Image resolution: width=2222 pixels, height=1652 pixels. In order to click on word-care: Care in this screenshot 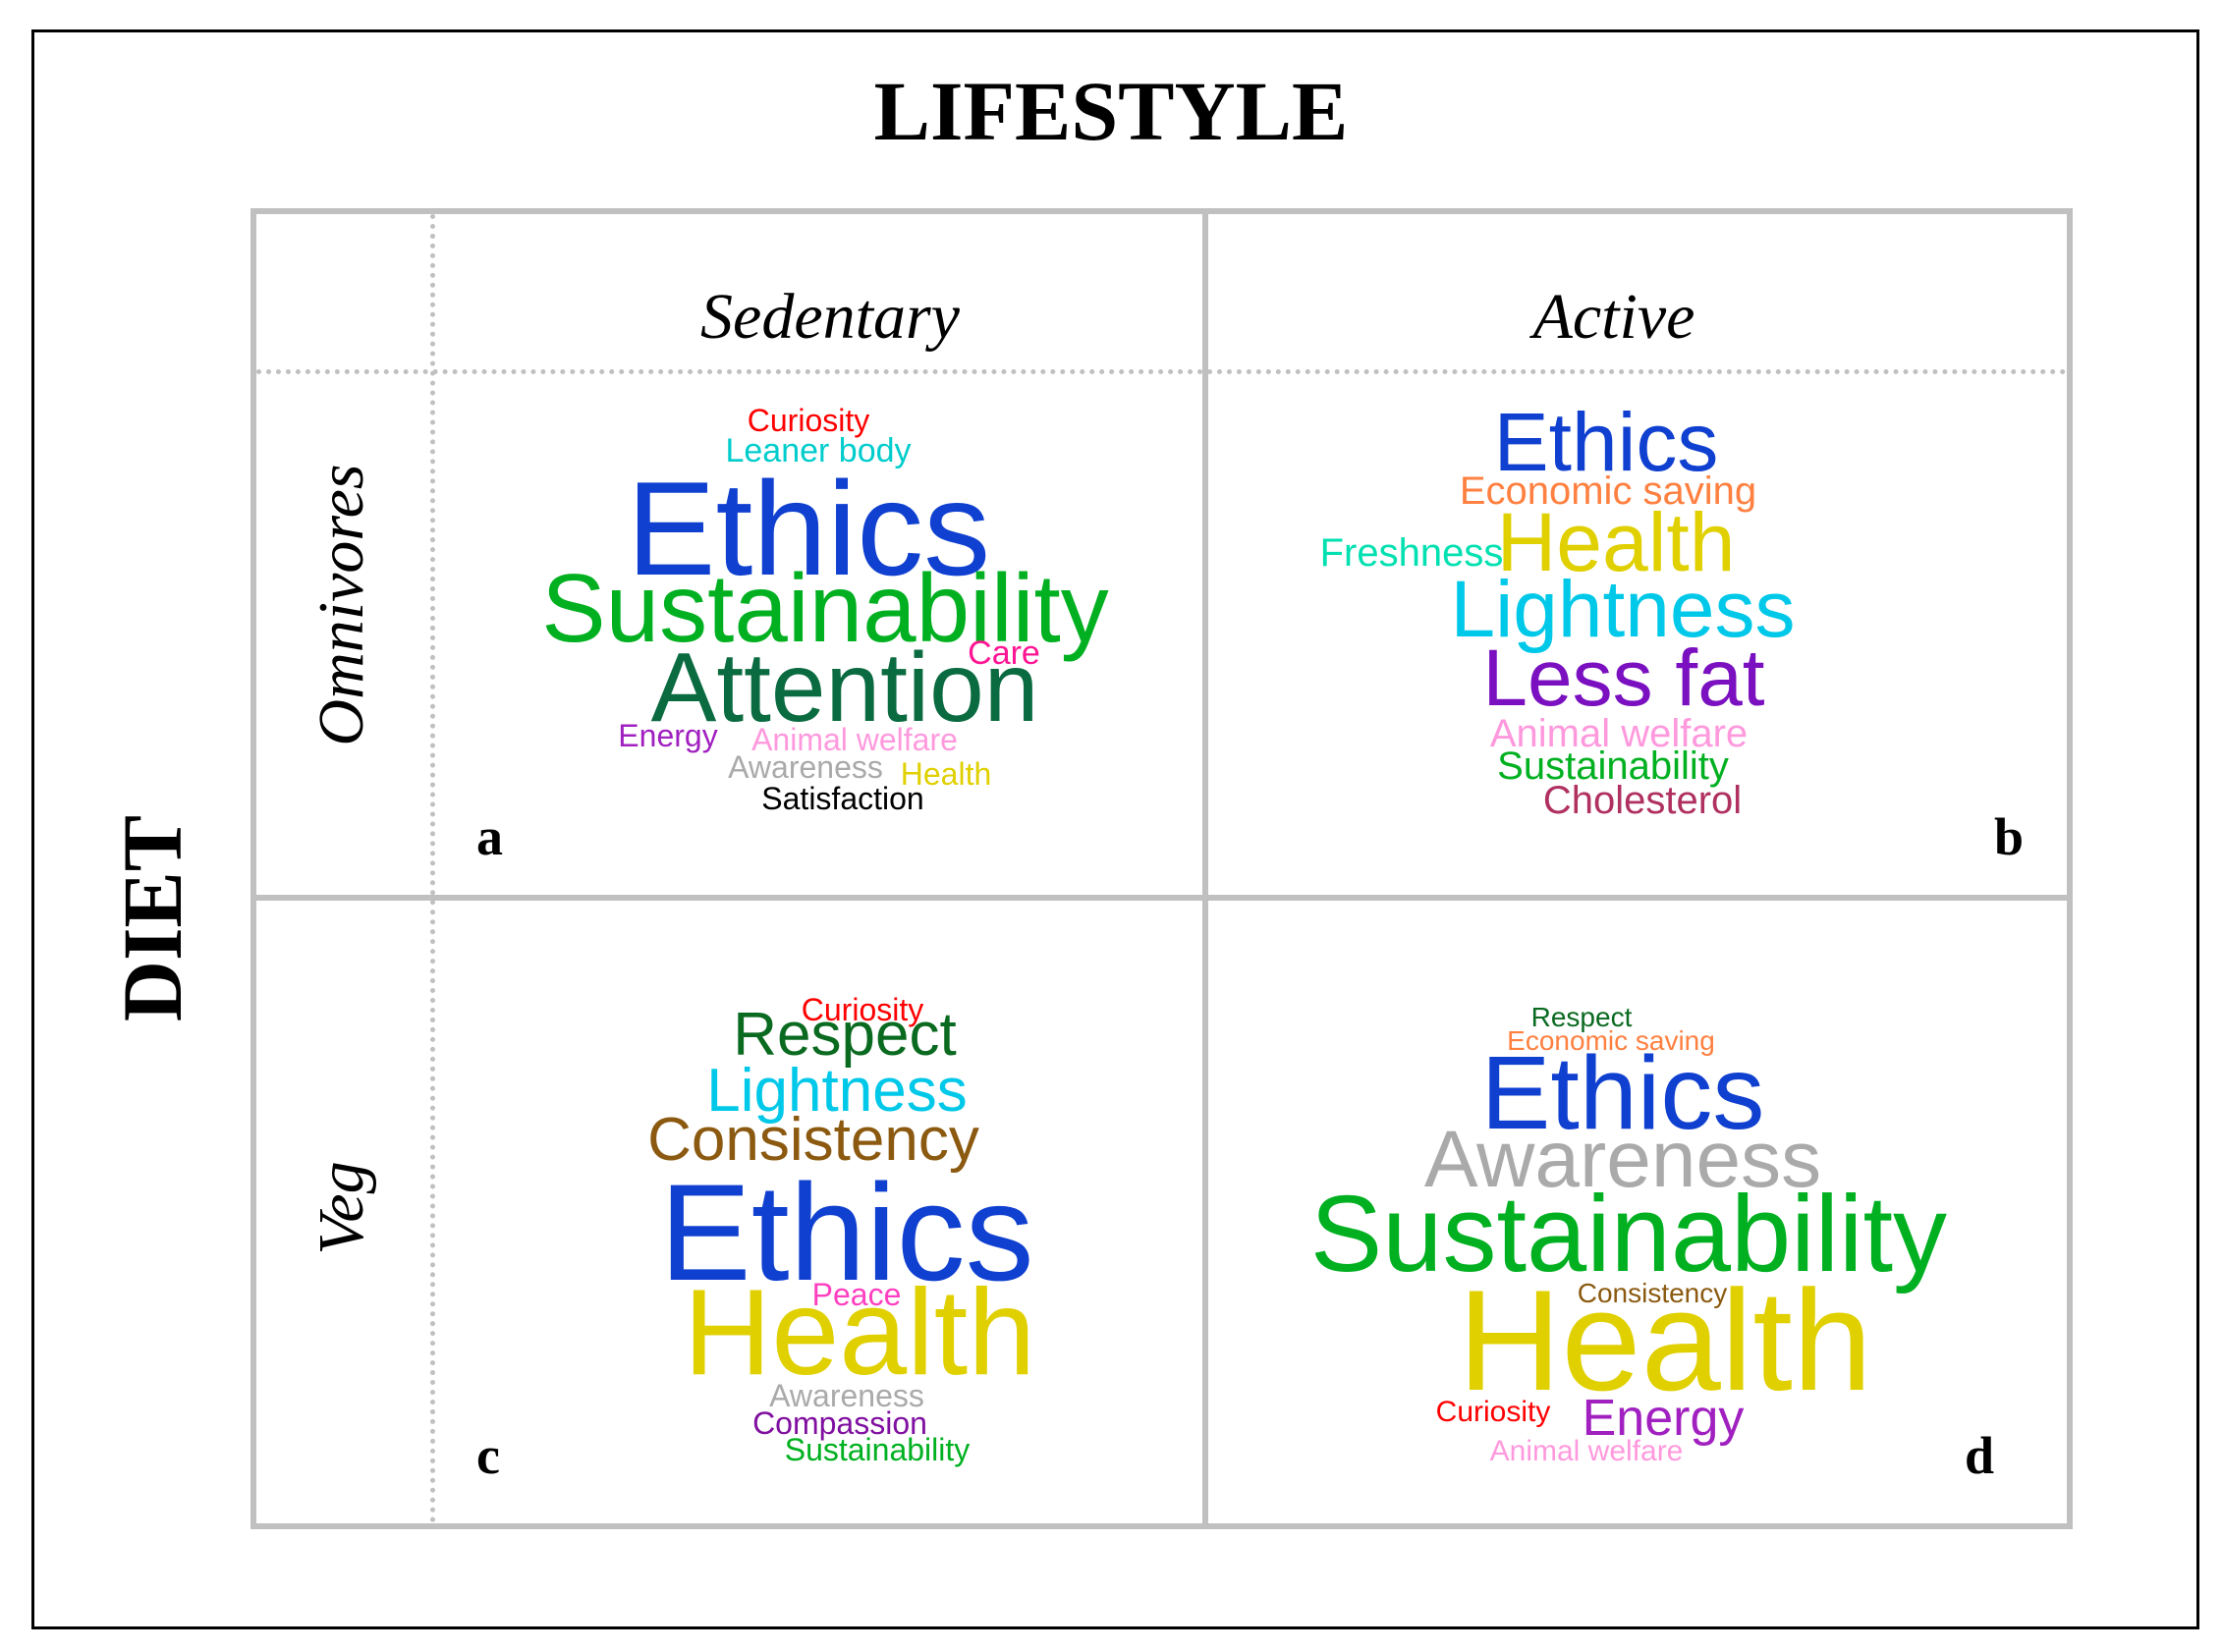, I will do `click(1004, 653)`.